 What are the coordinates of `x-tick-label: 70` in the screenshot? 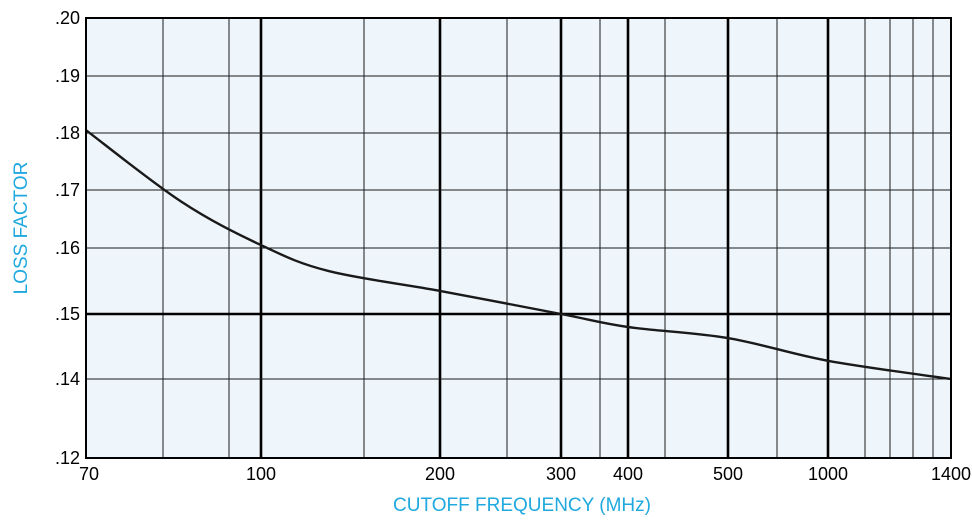 It's located at (89, 474).